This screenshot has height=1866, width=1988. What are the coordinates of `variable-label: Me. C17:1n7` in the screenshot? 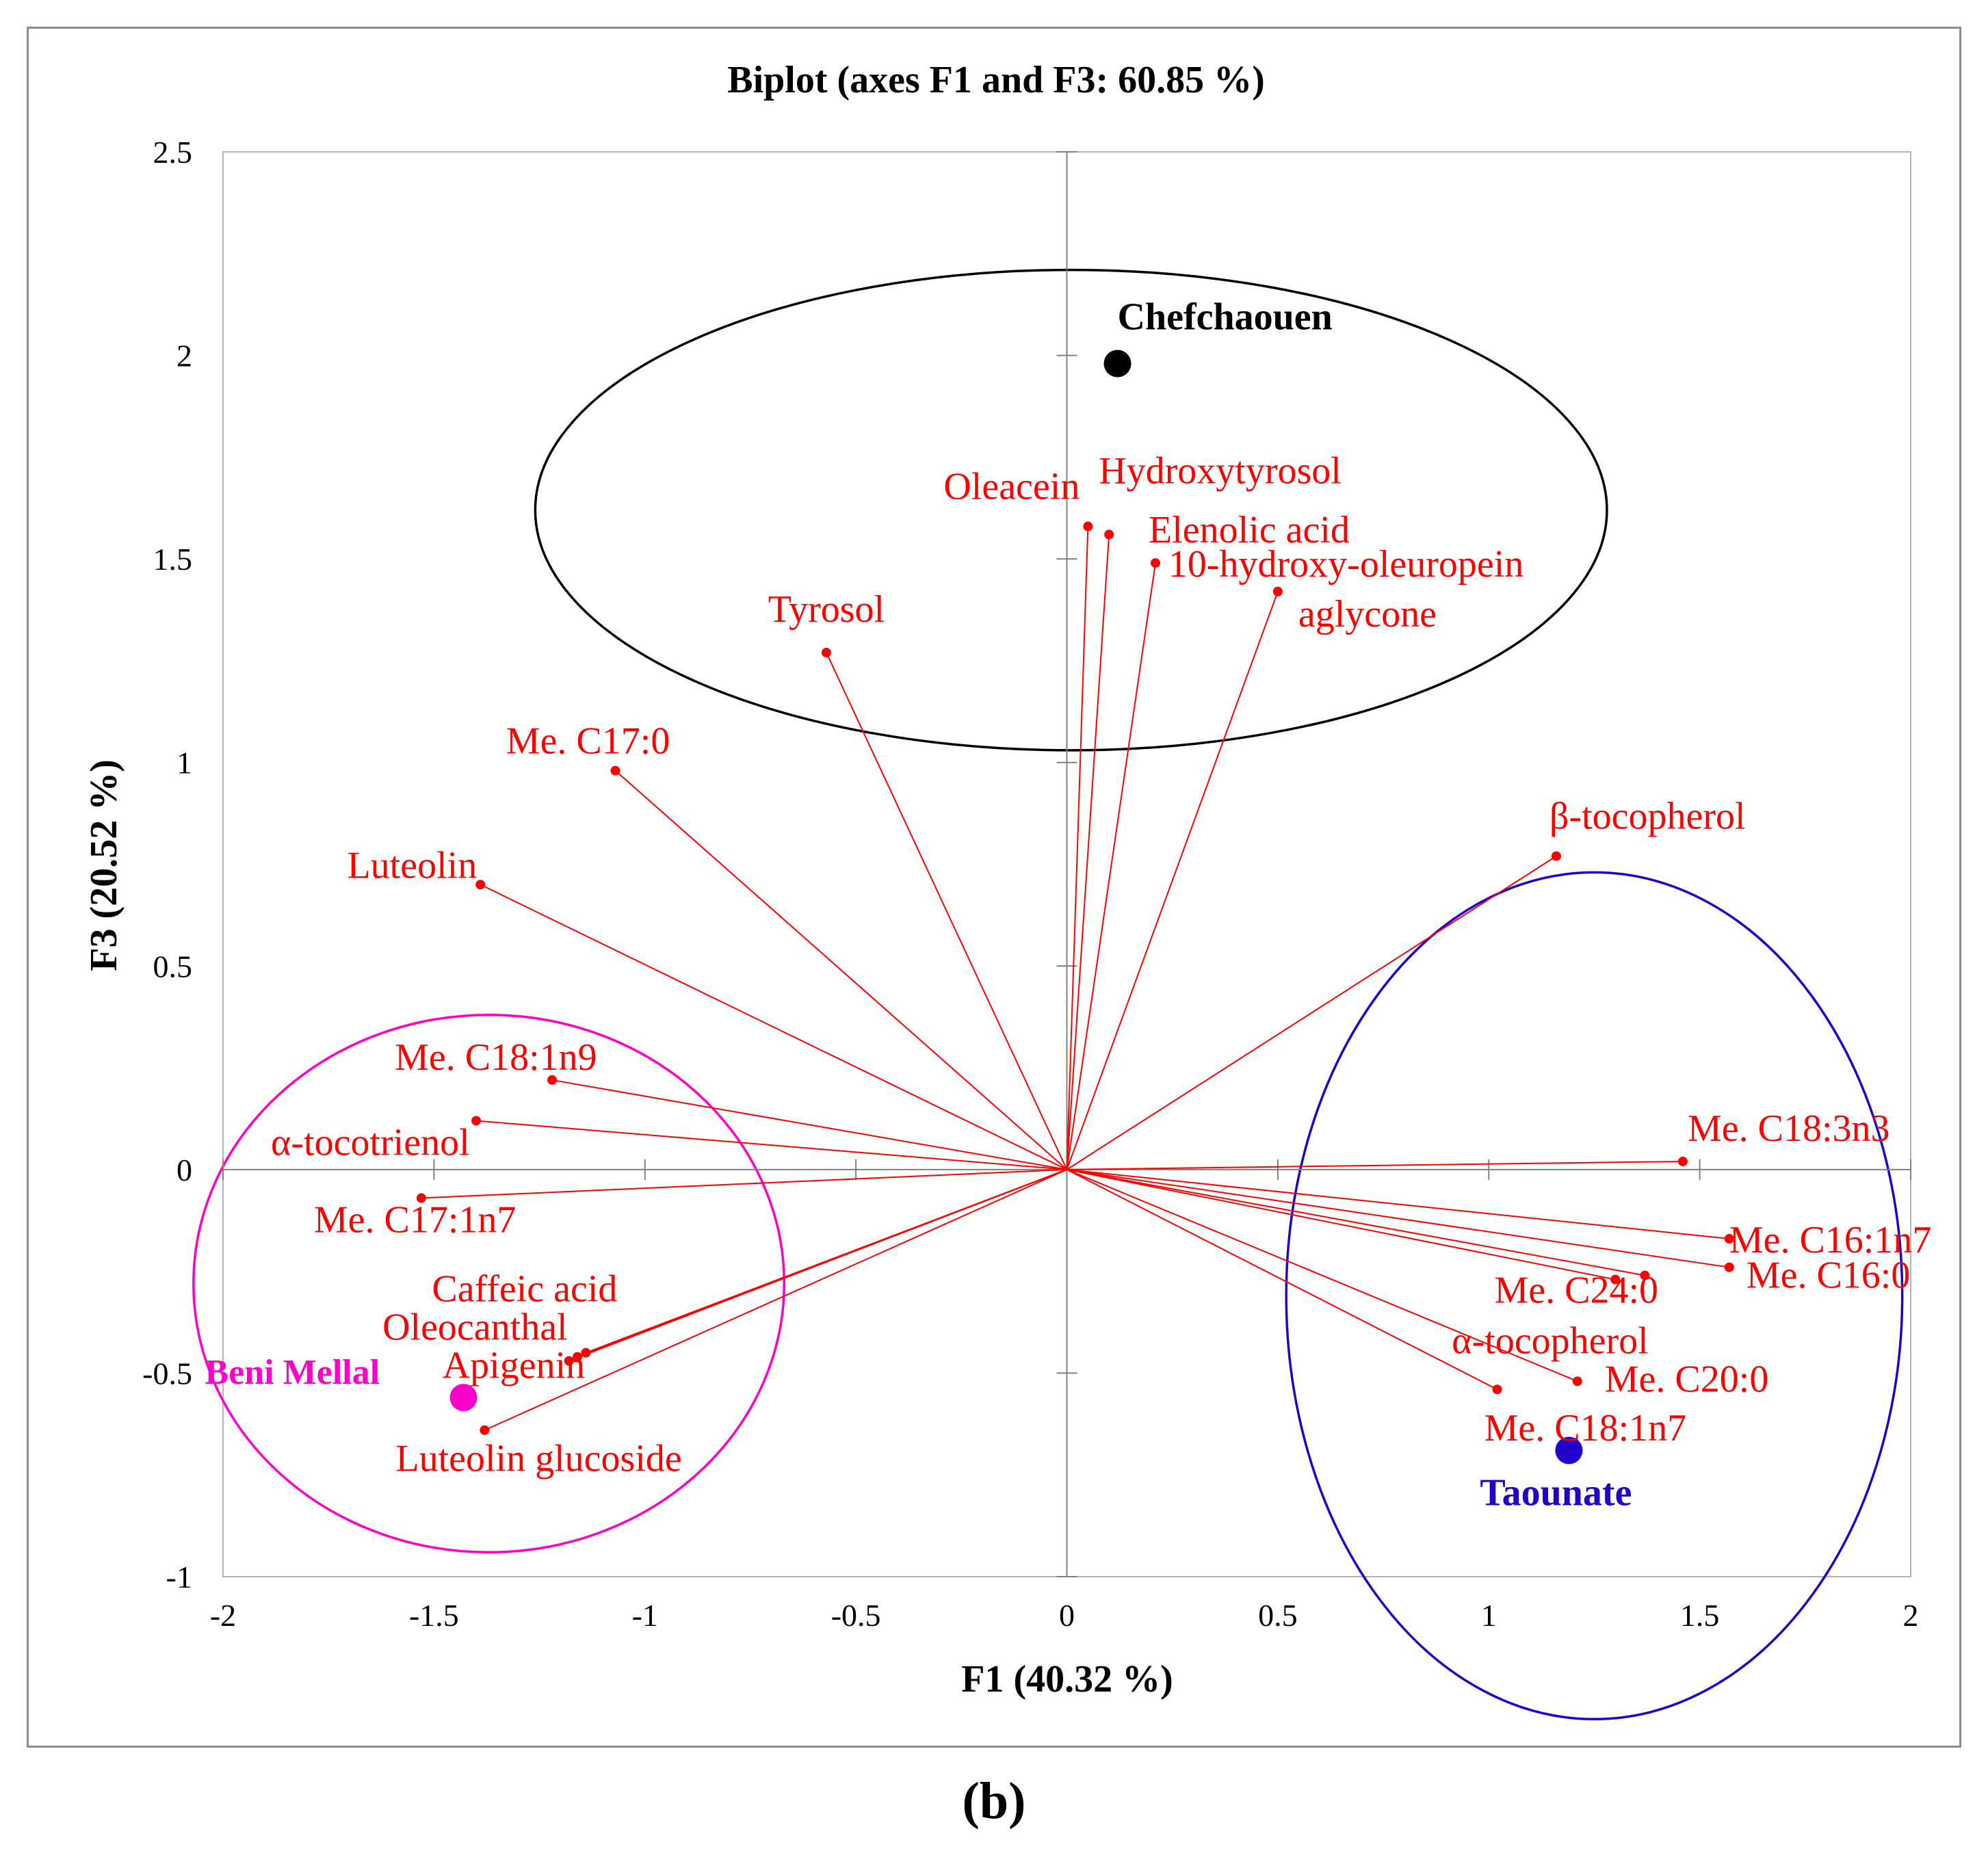 It's located at (415, 1220).